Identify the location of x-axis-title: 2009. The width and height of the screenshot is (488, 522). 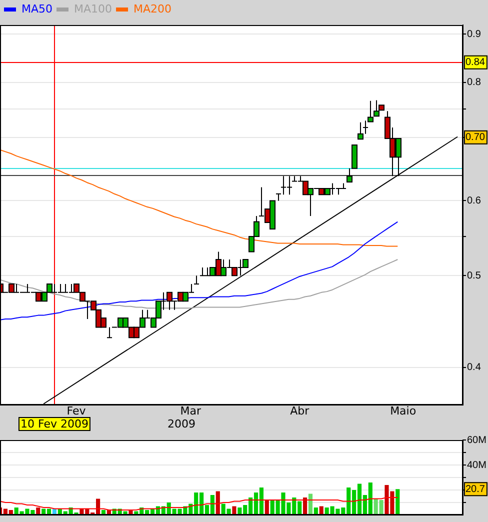
(182, 423).